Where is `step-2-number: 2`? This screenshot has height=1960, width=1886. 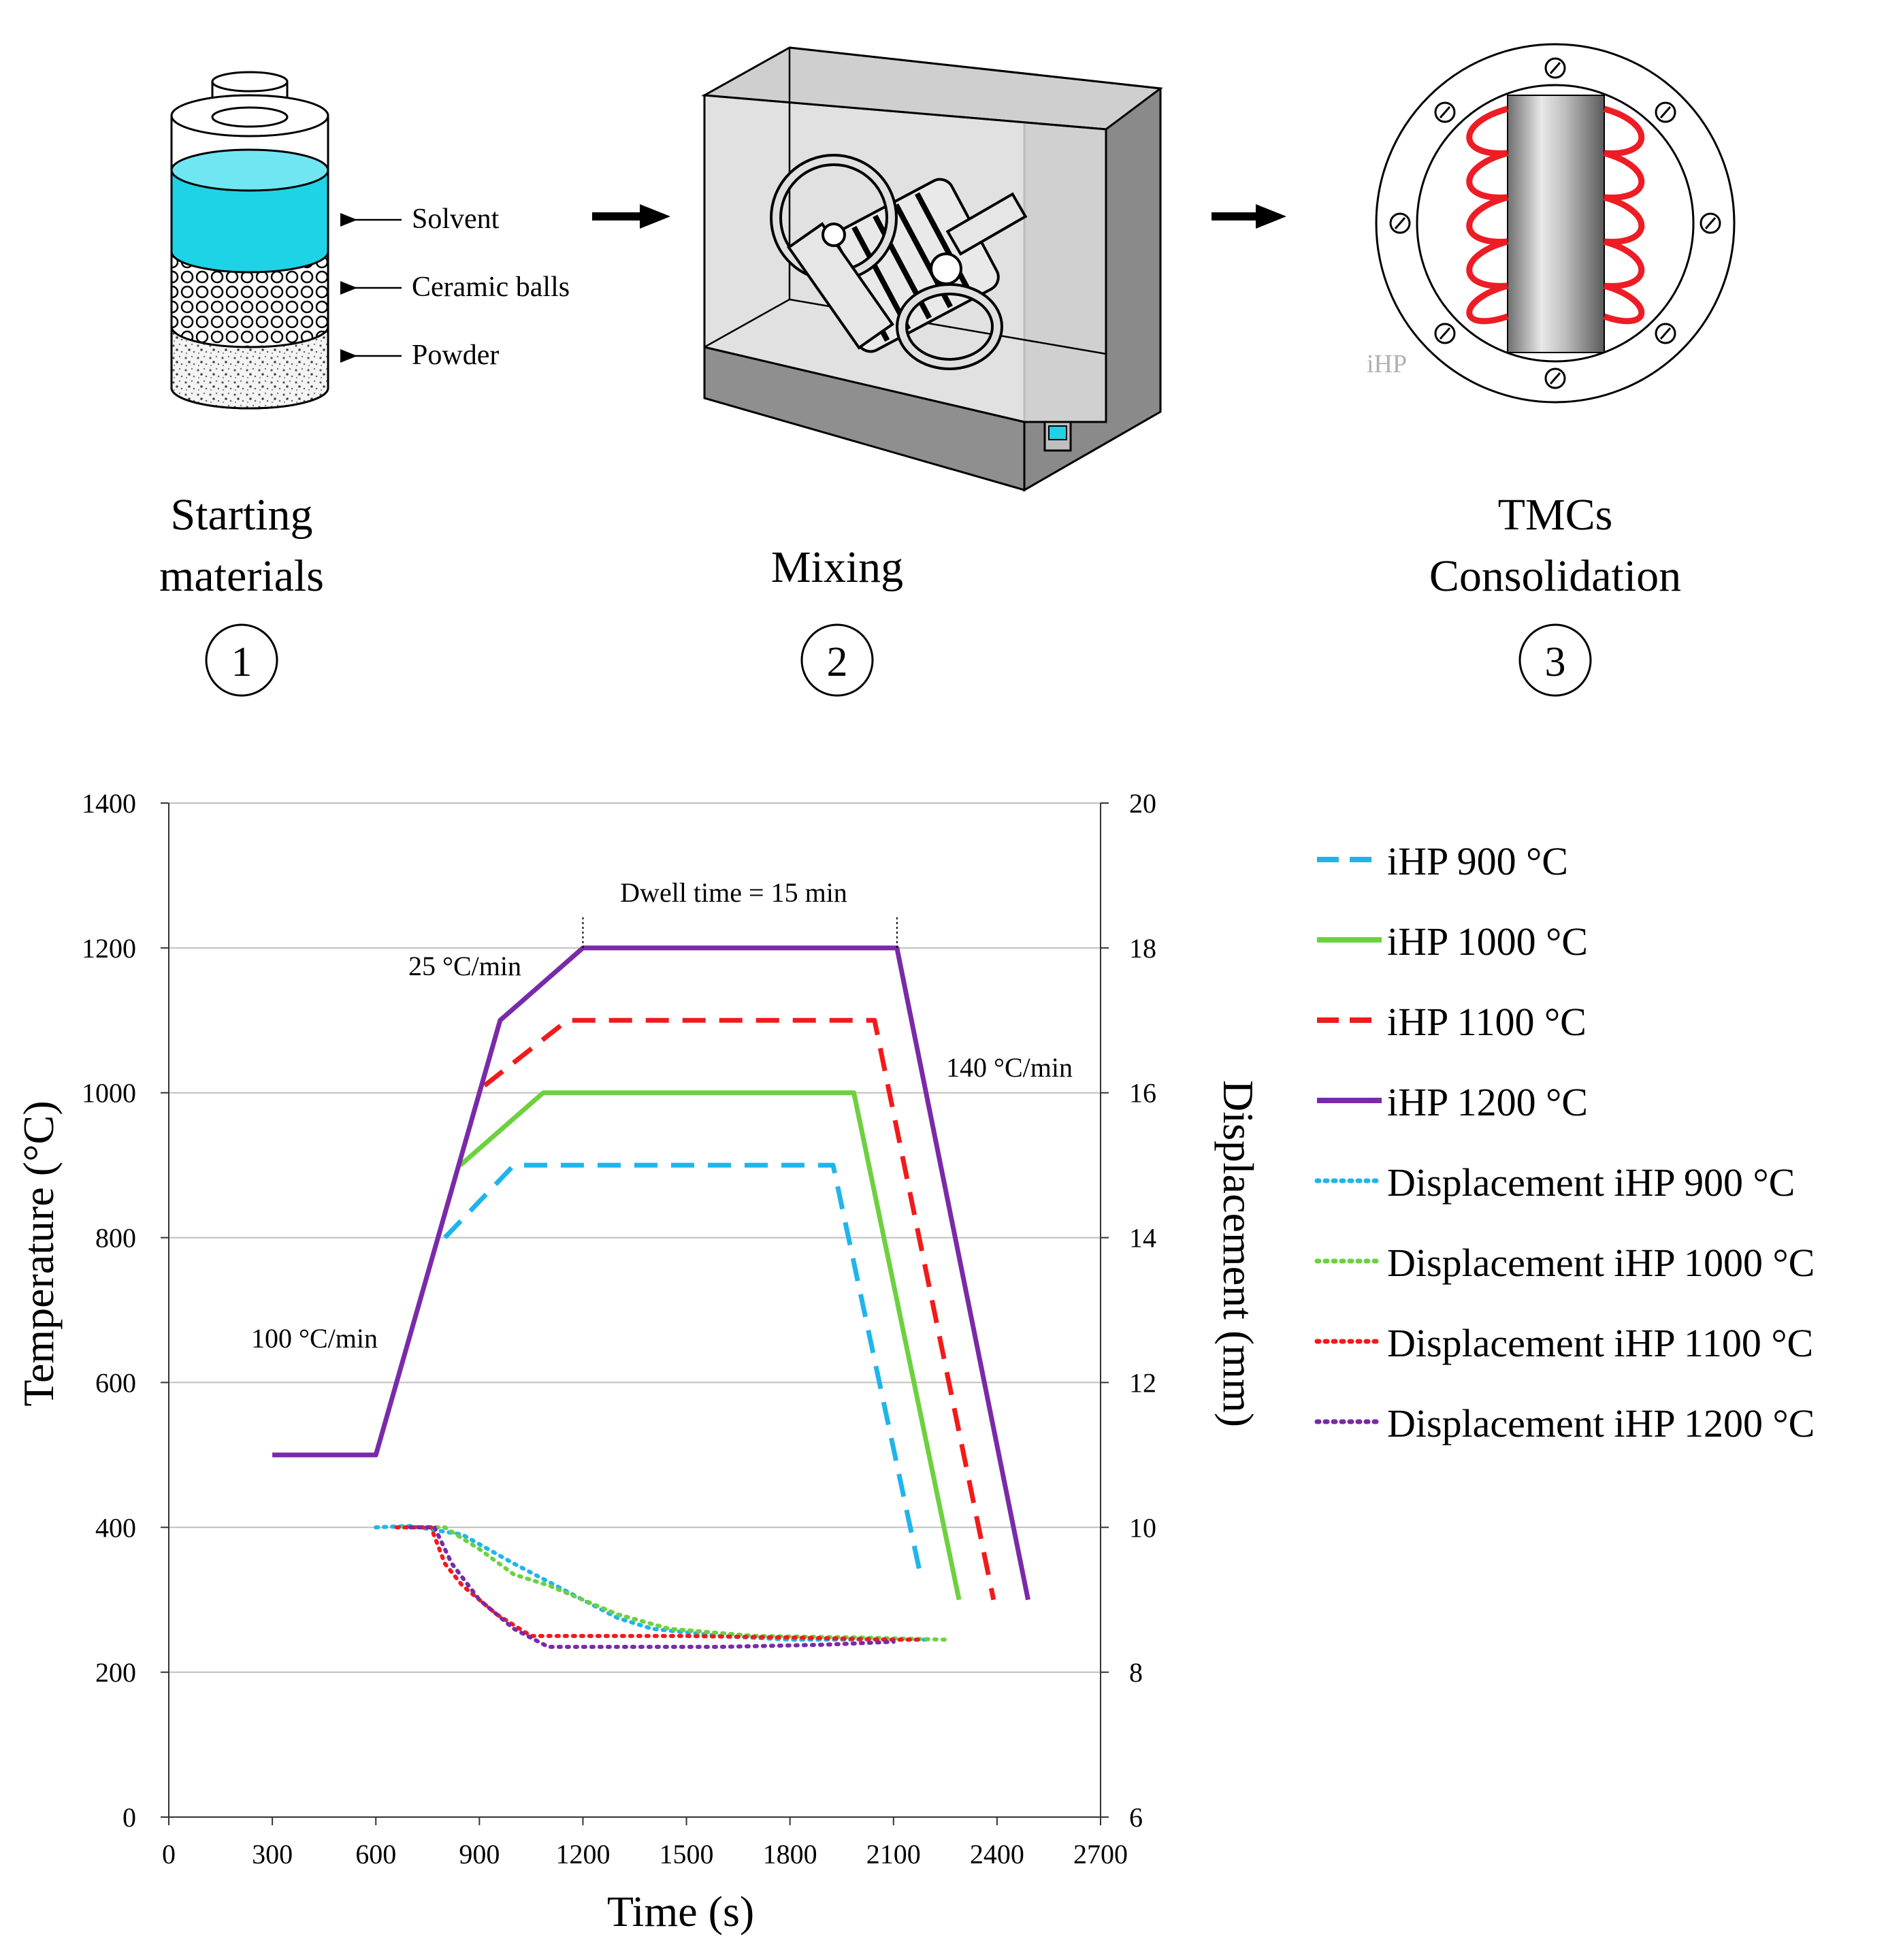
step-2-number: 2 is located at coordinates (838, 662).